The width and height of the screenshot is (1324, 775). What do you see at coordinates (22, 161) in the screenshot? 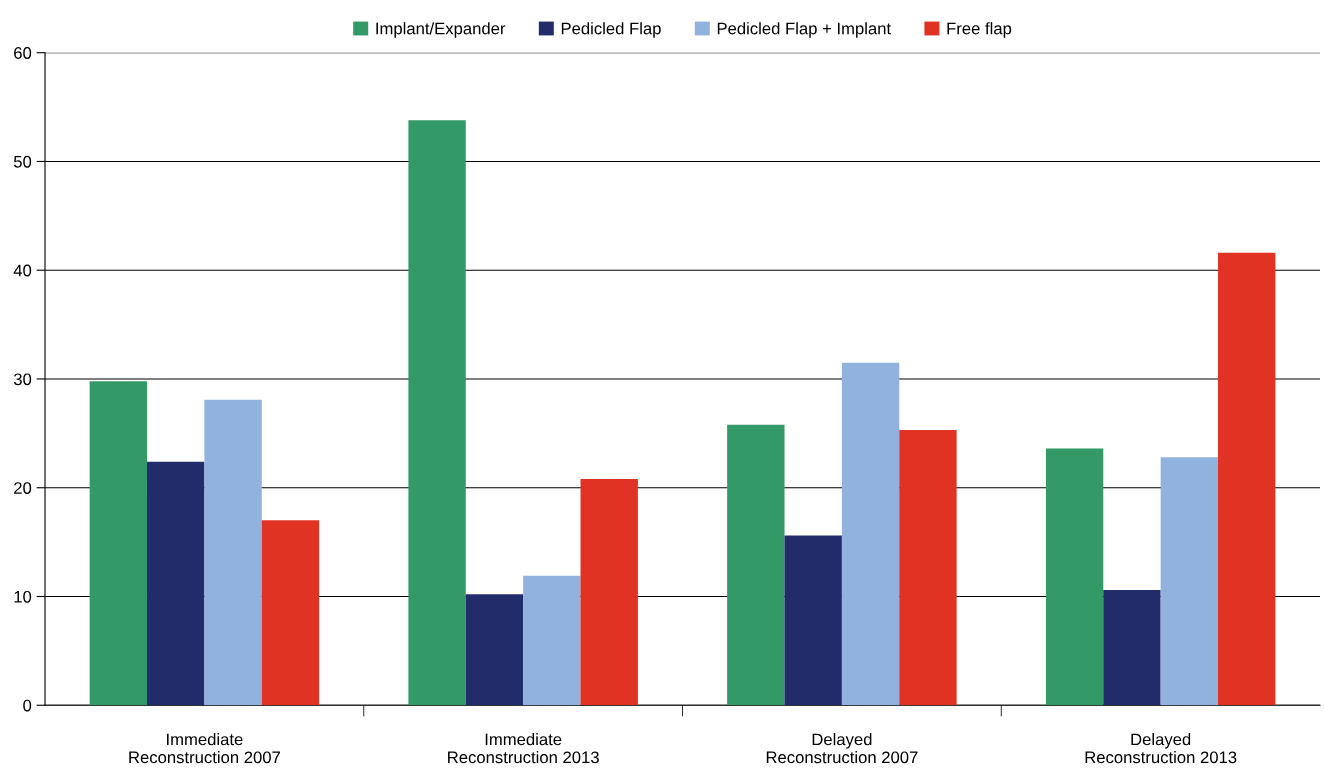
I see `y-tick-label: 50` at bounding box center [22, 161].